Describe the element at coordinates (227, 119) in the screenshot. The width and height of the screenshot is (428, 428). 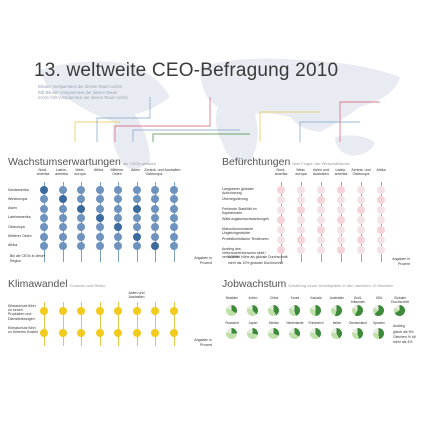
I see `connector-lines` at that location.